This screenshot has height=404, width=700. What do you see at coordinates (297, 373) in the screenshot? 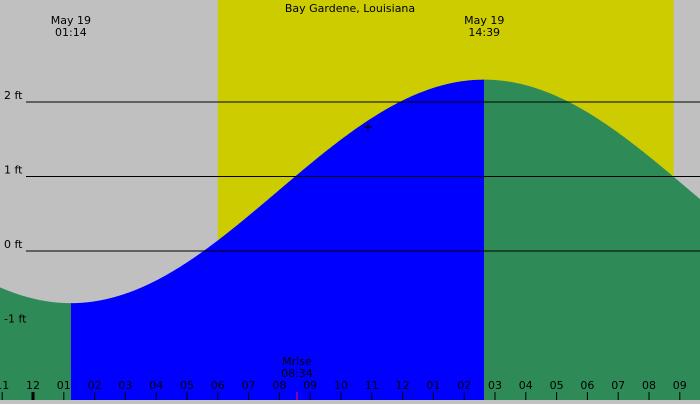
I see `moonrise-time: 08:34` at bounding box center [297, 373].